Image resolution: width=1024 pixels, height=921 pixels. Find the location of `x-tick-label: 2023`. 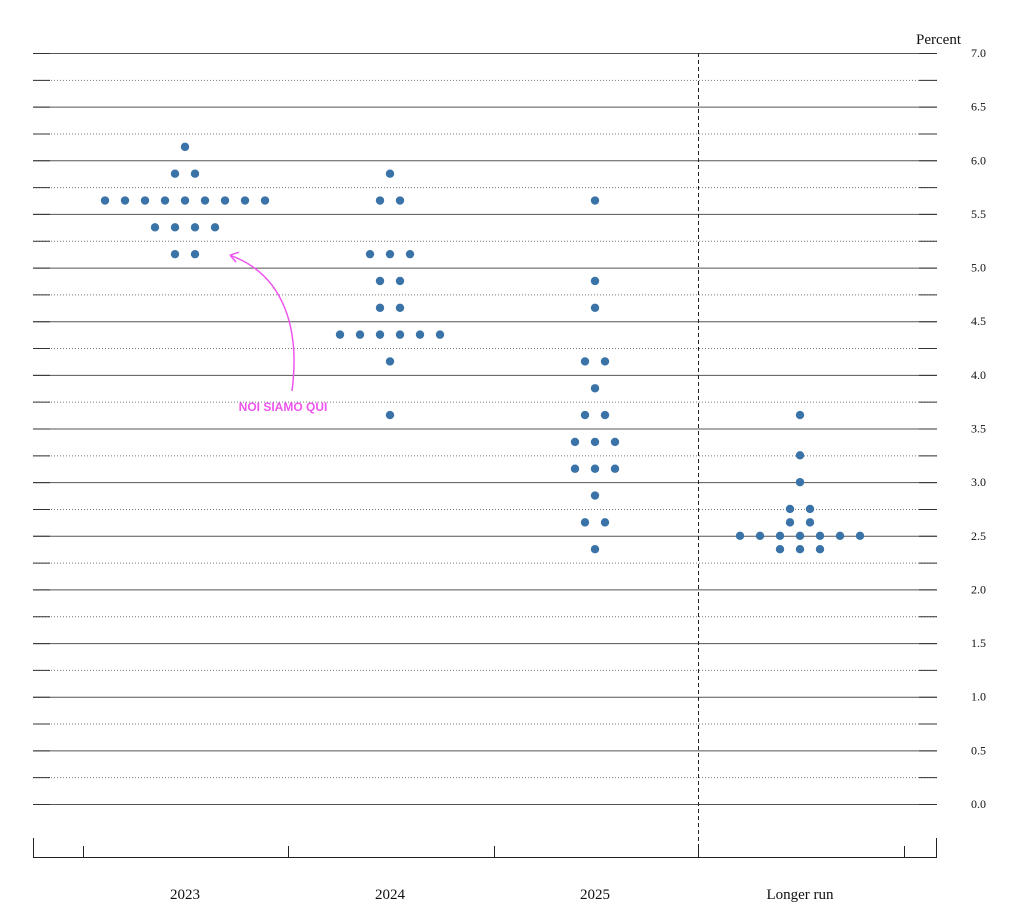

x-tick-label: 2023 is located at coordinates (185, 895).